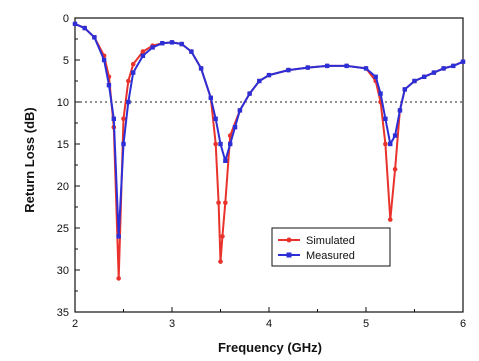  Describe the element at coordinates (63, 313) in the screenshot. I see `y-tick-label: 35` at that location.